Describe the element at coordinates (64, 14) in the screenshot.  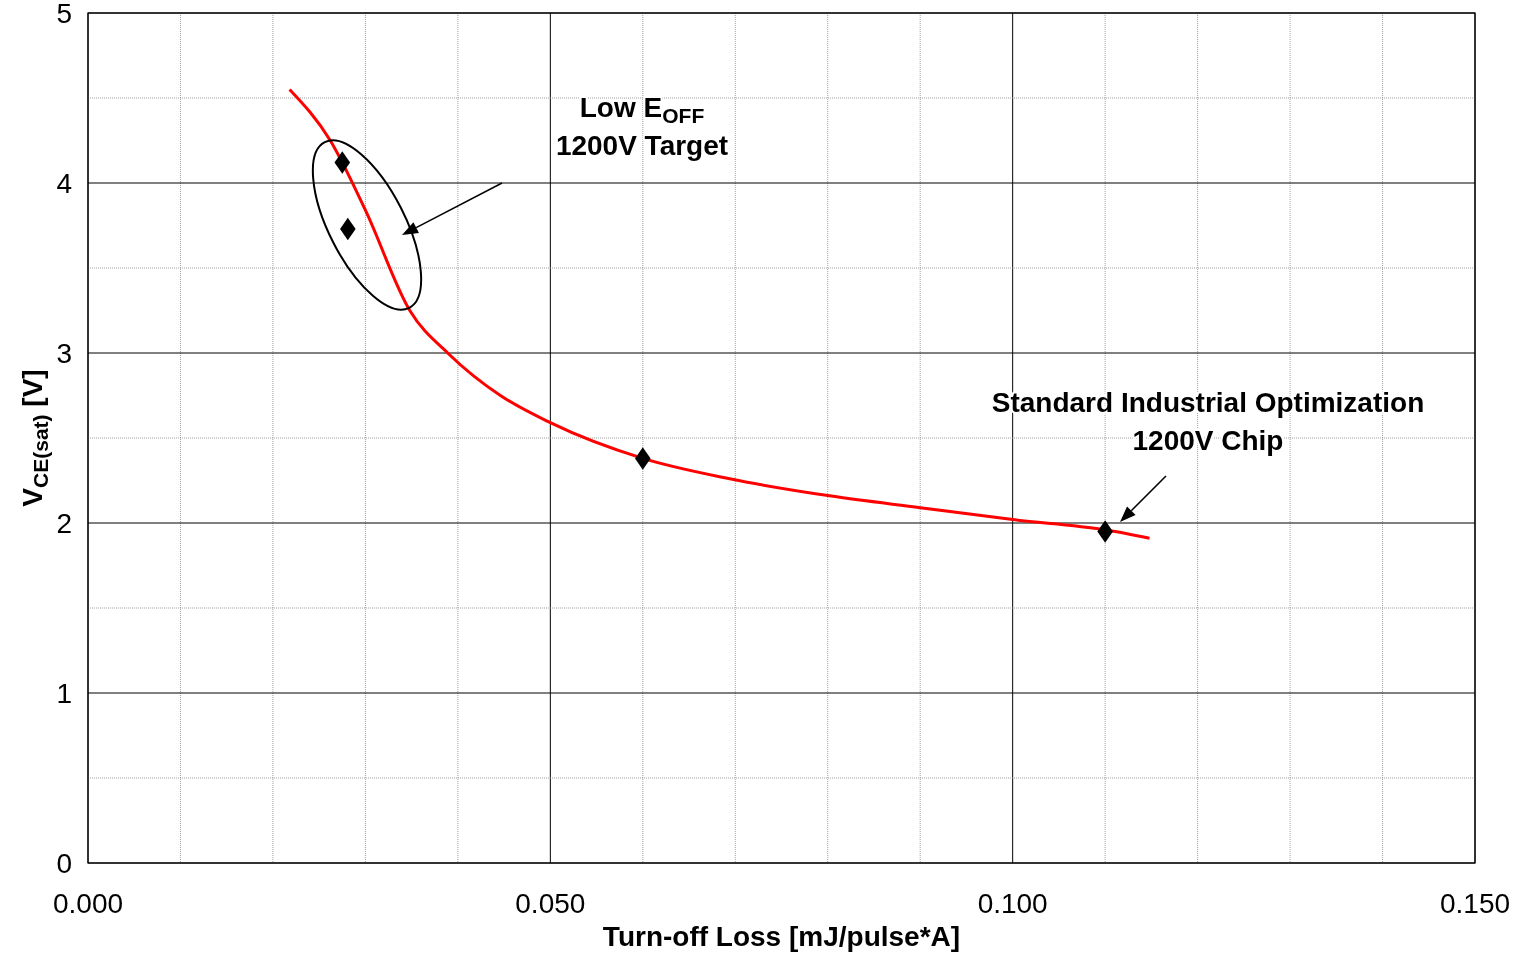
I see `y-tick-label: 5` at that location.